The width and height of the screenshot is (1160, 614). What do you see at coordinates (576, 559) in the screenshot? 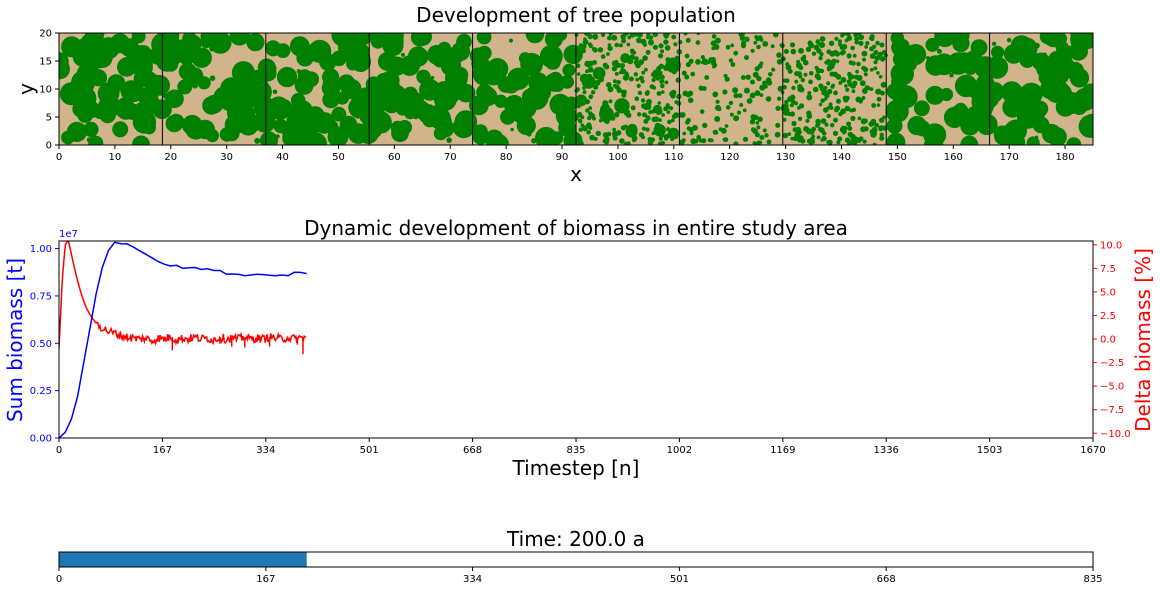
I see `time-track` at bounding box center [576, 559].